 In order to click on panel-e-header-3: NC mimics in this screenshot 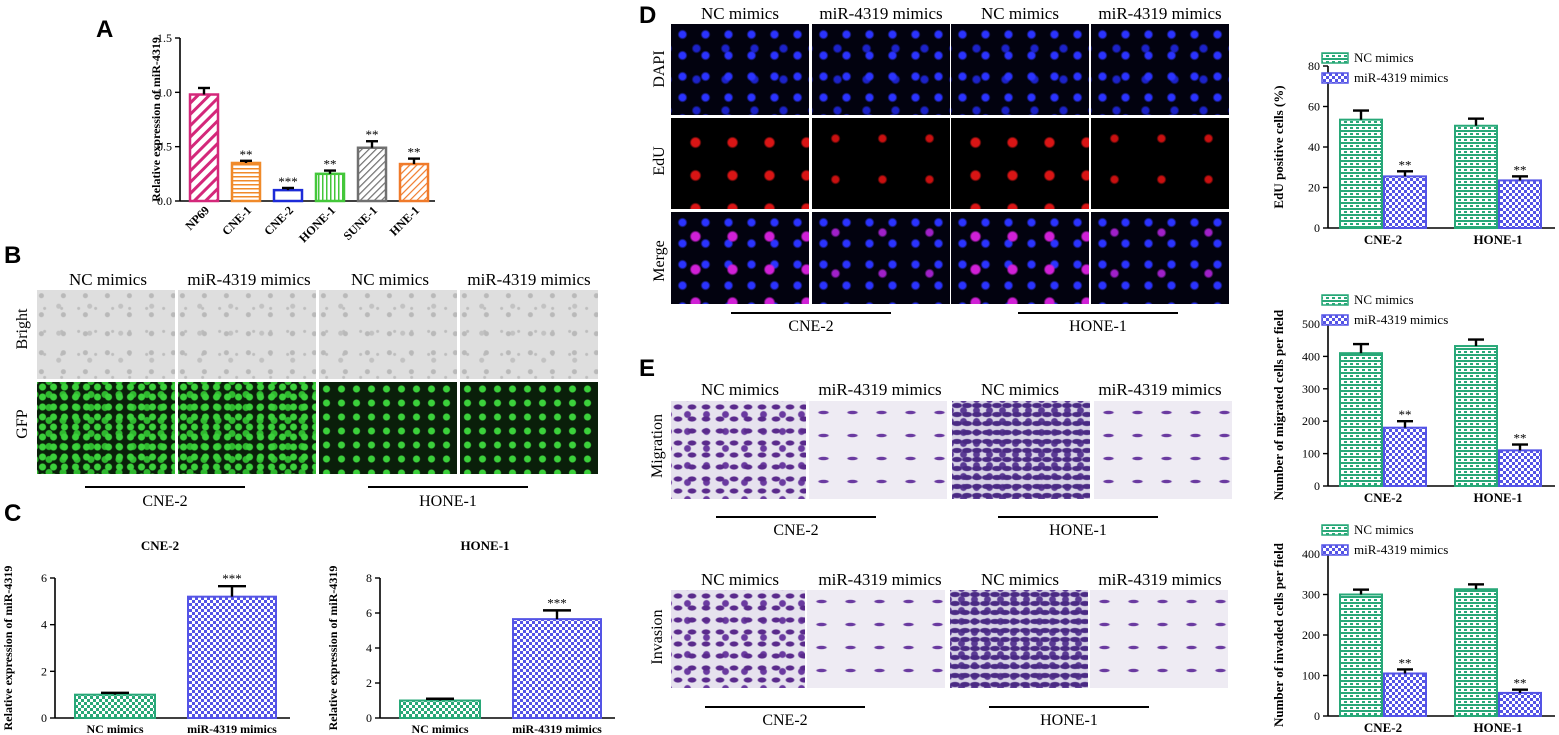, I will do `click(1020, 389)`.